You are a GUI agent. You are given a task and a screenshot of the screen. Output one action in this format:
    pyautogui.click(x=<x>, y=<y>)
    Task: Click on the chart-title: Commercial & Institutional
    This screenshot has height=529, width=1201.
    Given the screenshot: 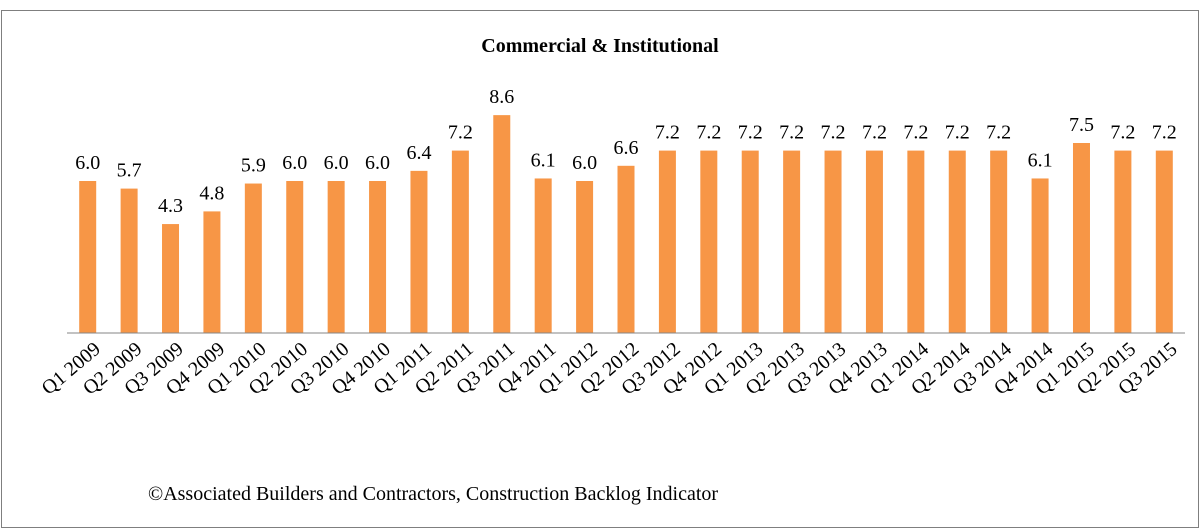 What is the action you would take?
    pyautogui.click(x=600, y=46)
    